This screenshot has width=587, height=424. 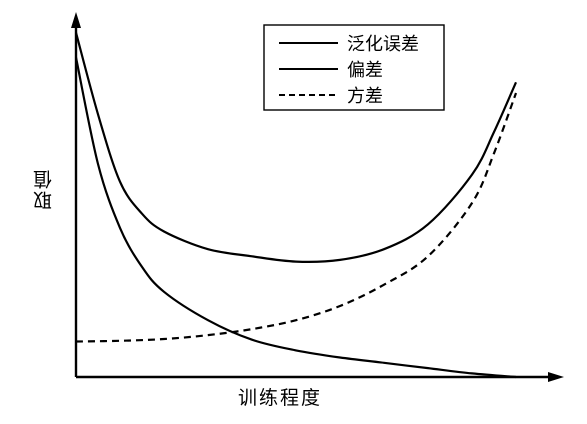 What do you see at coordinates (280, 398) in the screenshot?
I see `x-axis-label: 训练程度` at bounding box center [280, 398].